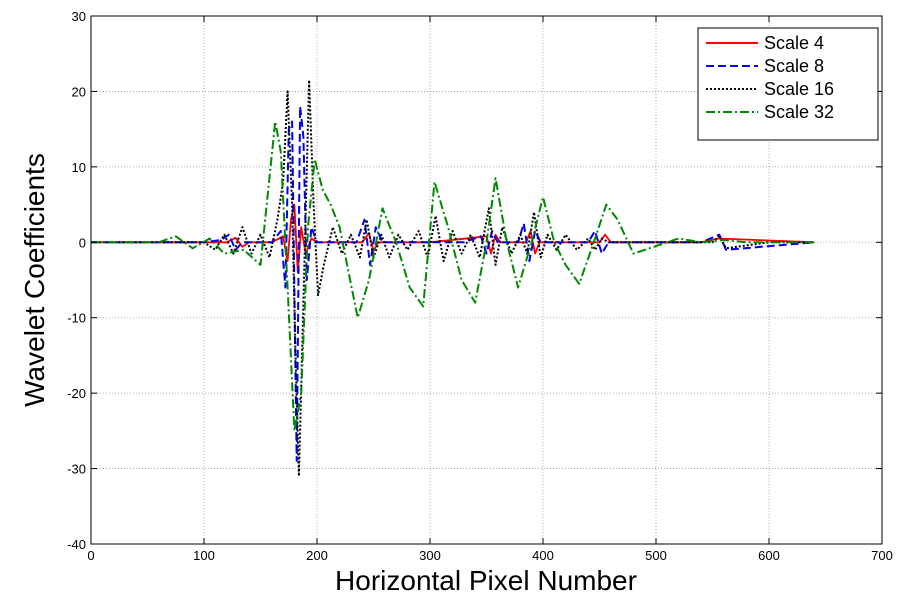  I want to click on legend: Scale 4 Scale 8 Scale 16 Scale 32, so click(788, 84).